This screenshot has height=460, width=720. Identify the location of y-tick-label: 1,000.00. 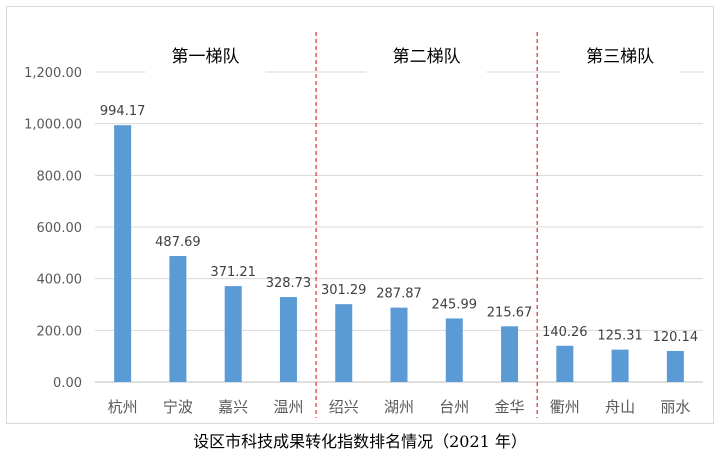
(53, 125).